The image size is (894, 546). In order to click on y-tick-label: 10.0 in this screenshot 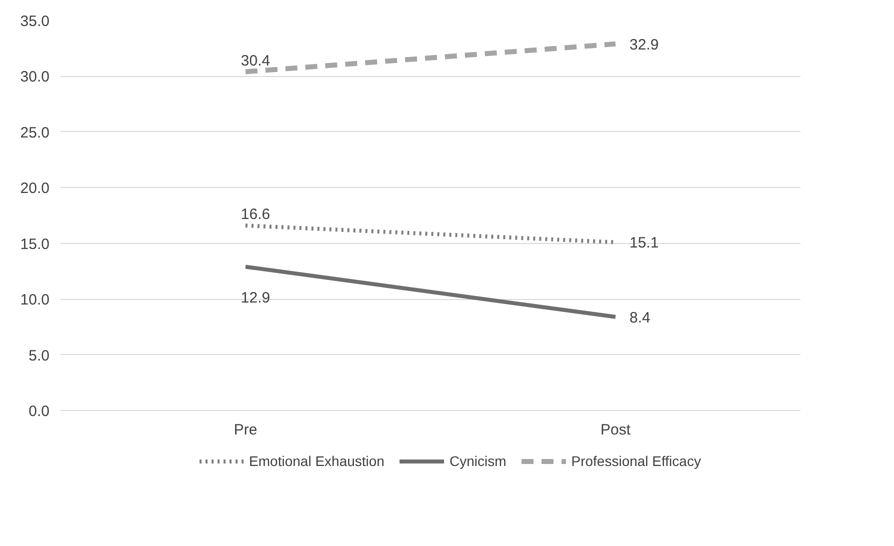, I will do `click(35, 300)`.